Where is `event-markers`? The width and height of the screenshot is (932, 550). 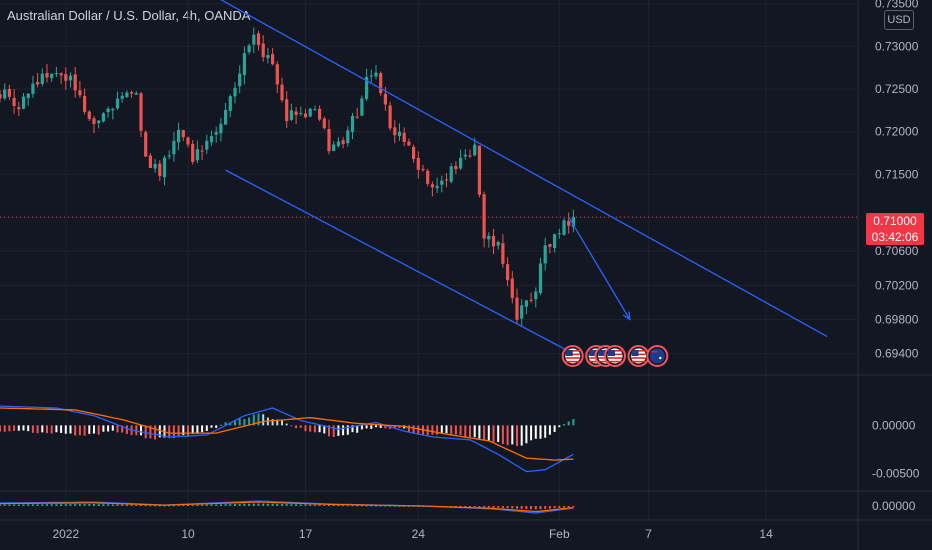
event-markers is located at coordinates (615, 356).